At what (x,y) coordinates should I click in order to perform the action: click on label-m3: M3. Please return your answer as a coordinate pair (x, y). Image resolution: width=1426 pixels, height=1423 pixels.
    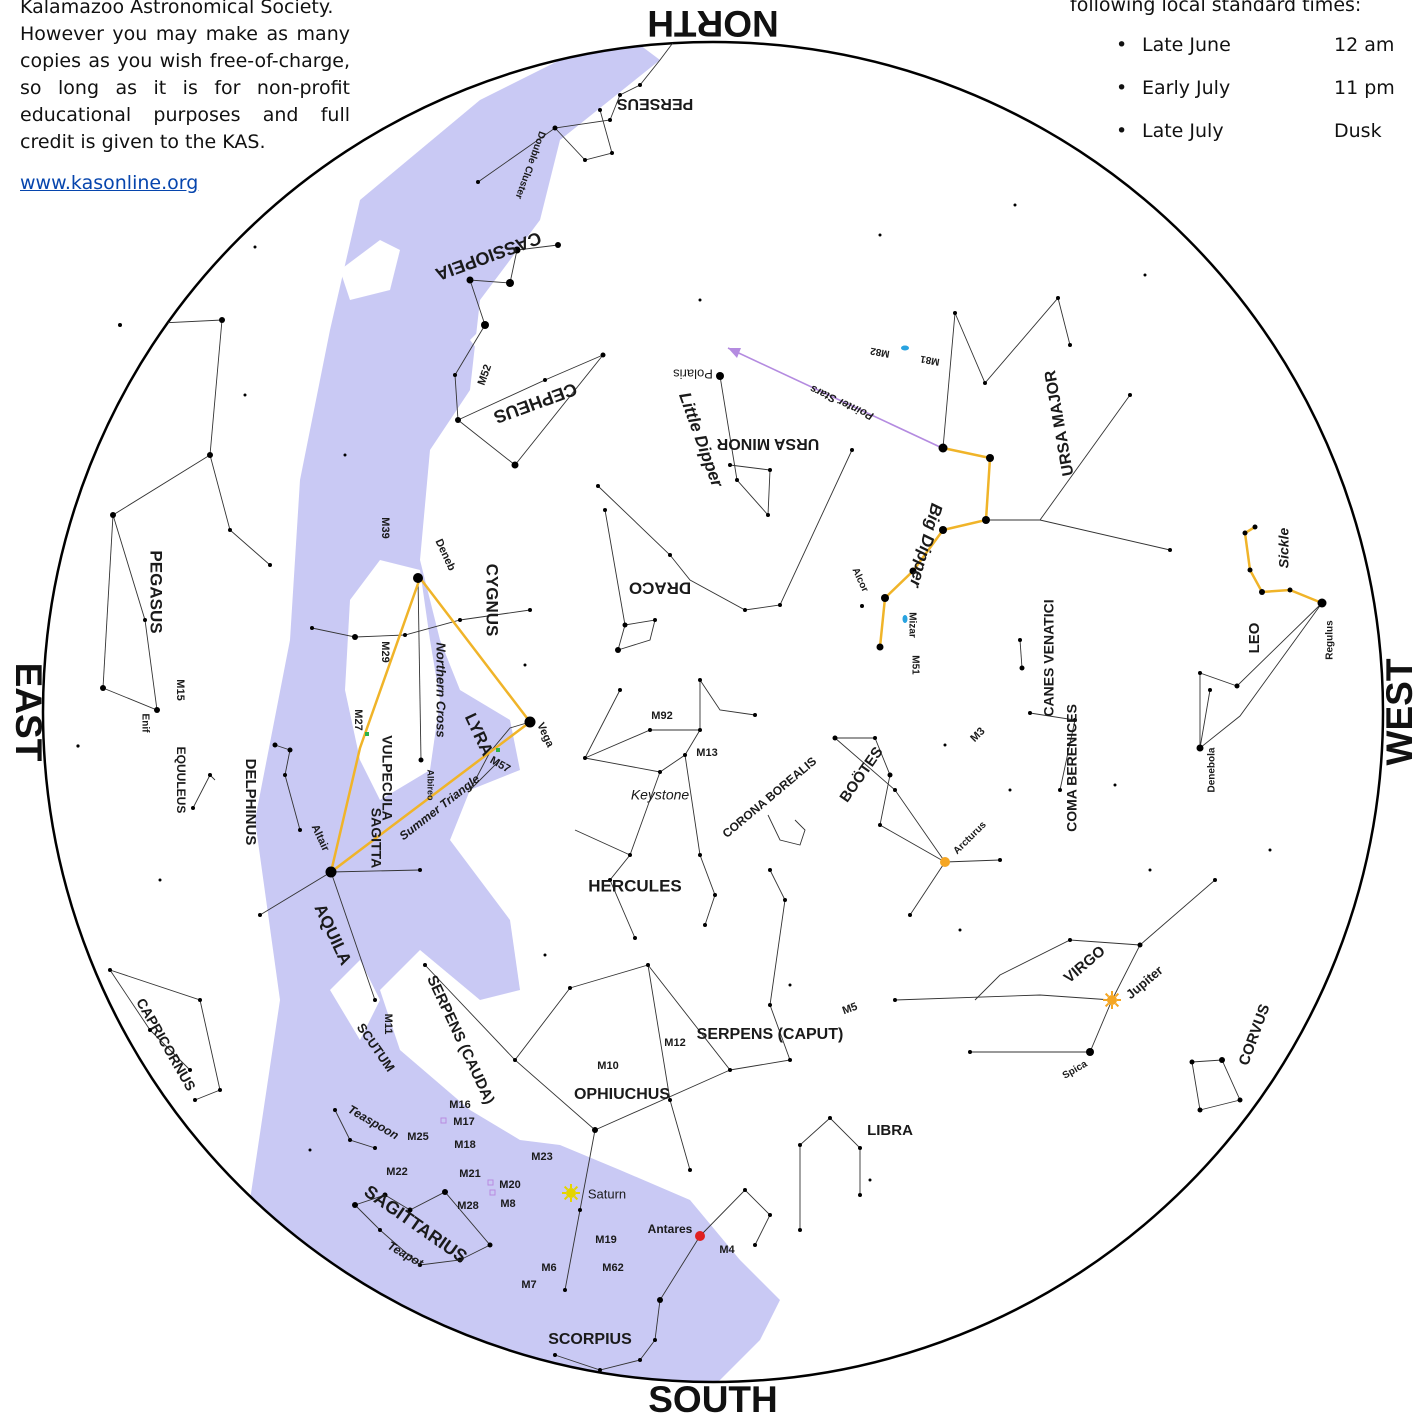
    Looking at the image, I should click on (977, 734).